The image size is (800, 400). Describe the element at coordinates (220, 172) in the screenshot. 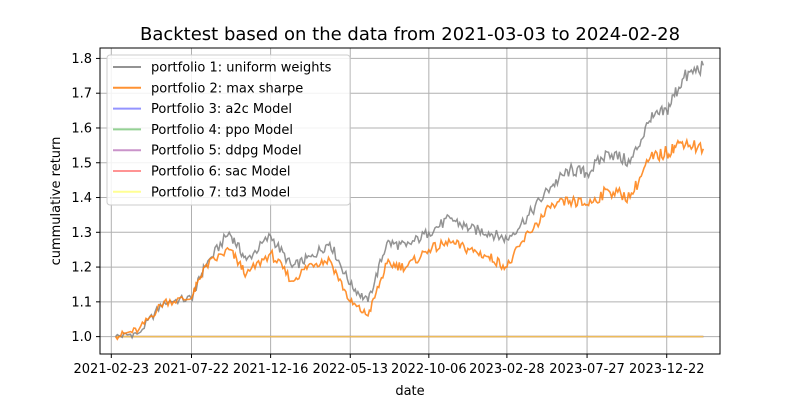

I see `legend-label-6: Portfolio 6: sac Model` at that location.